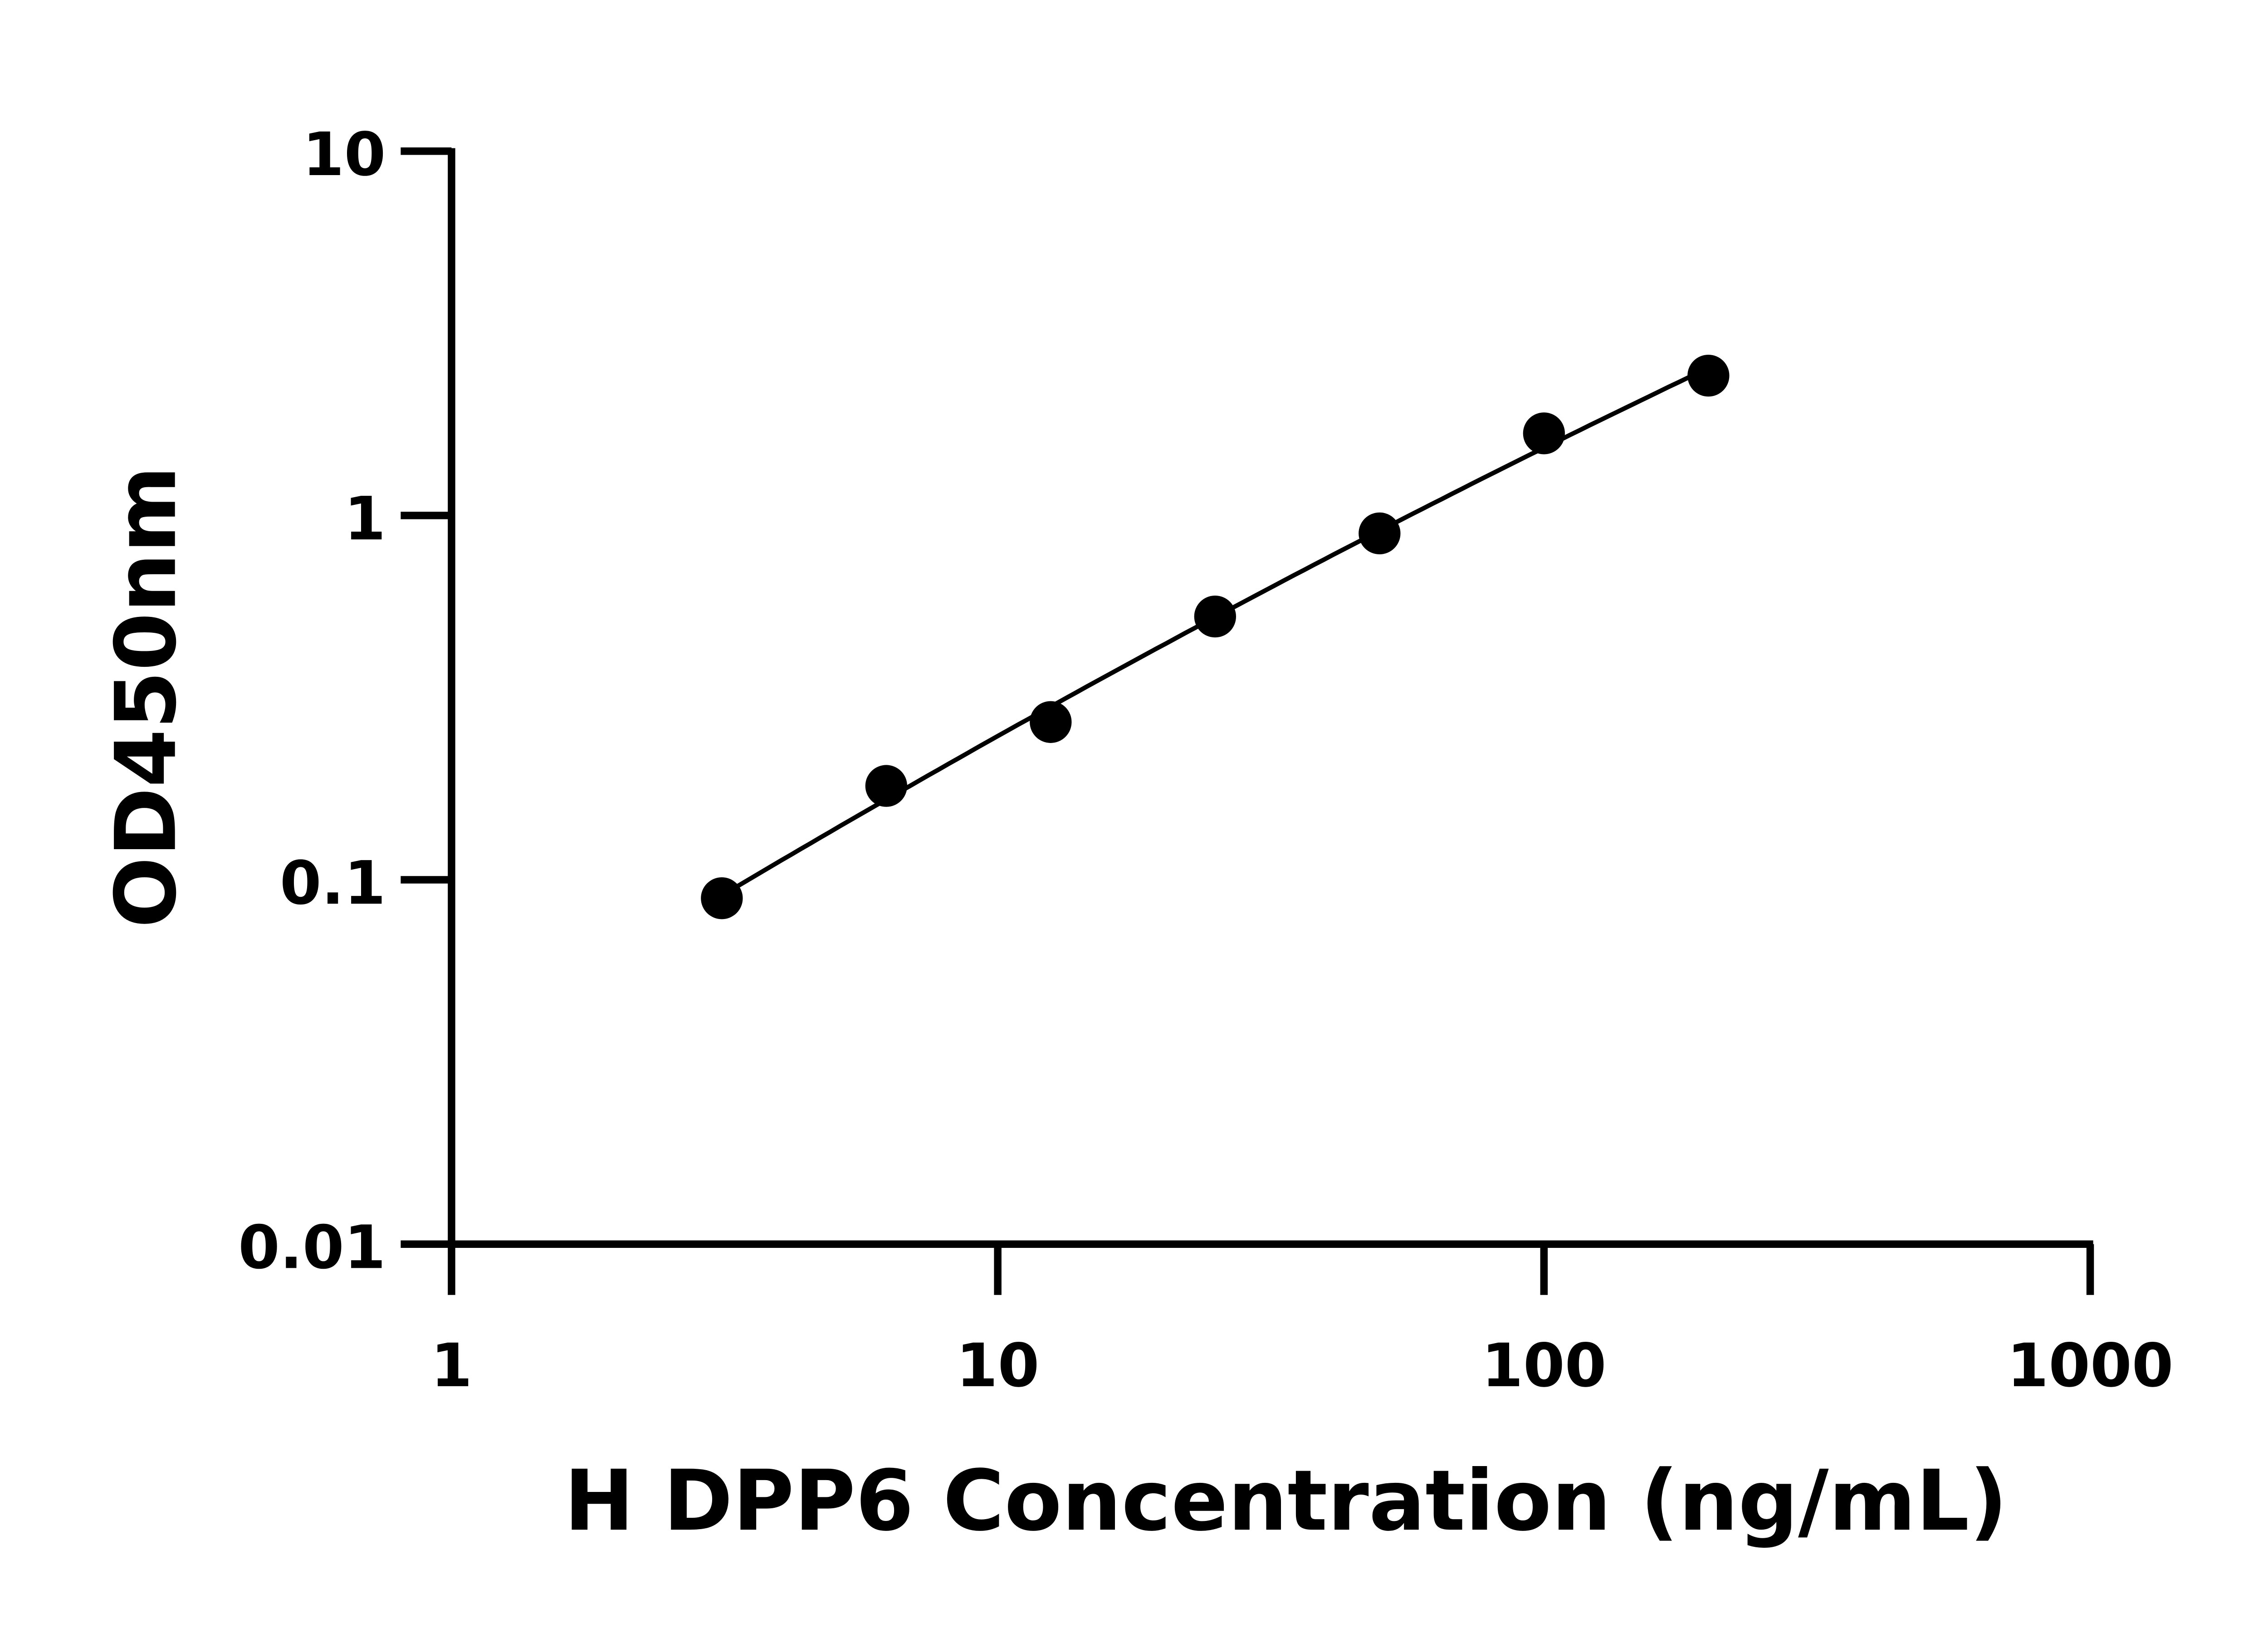  Describe the element at coordinates (1544, 1366) in the screenshot. I see `x-tick-label: 100` at that location.